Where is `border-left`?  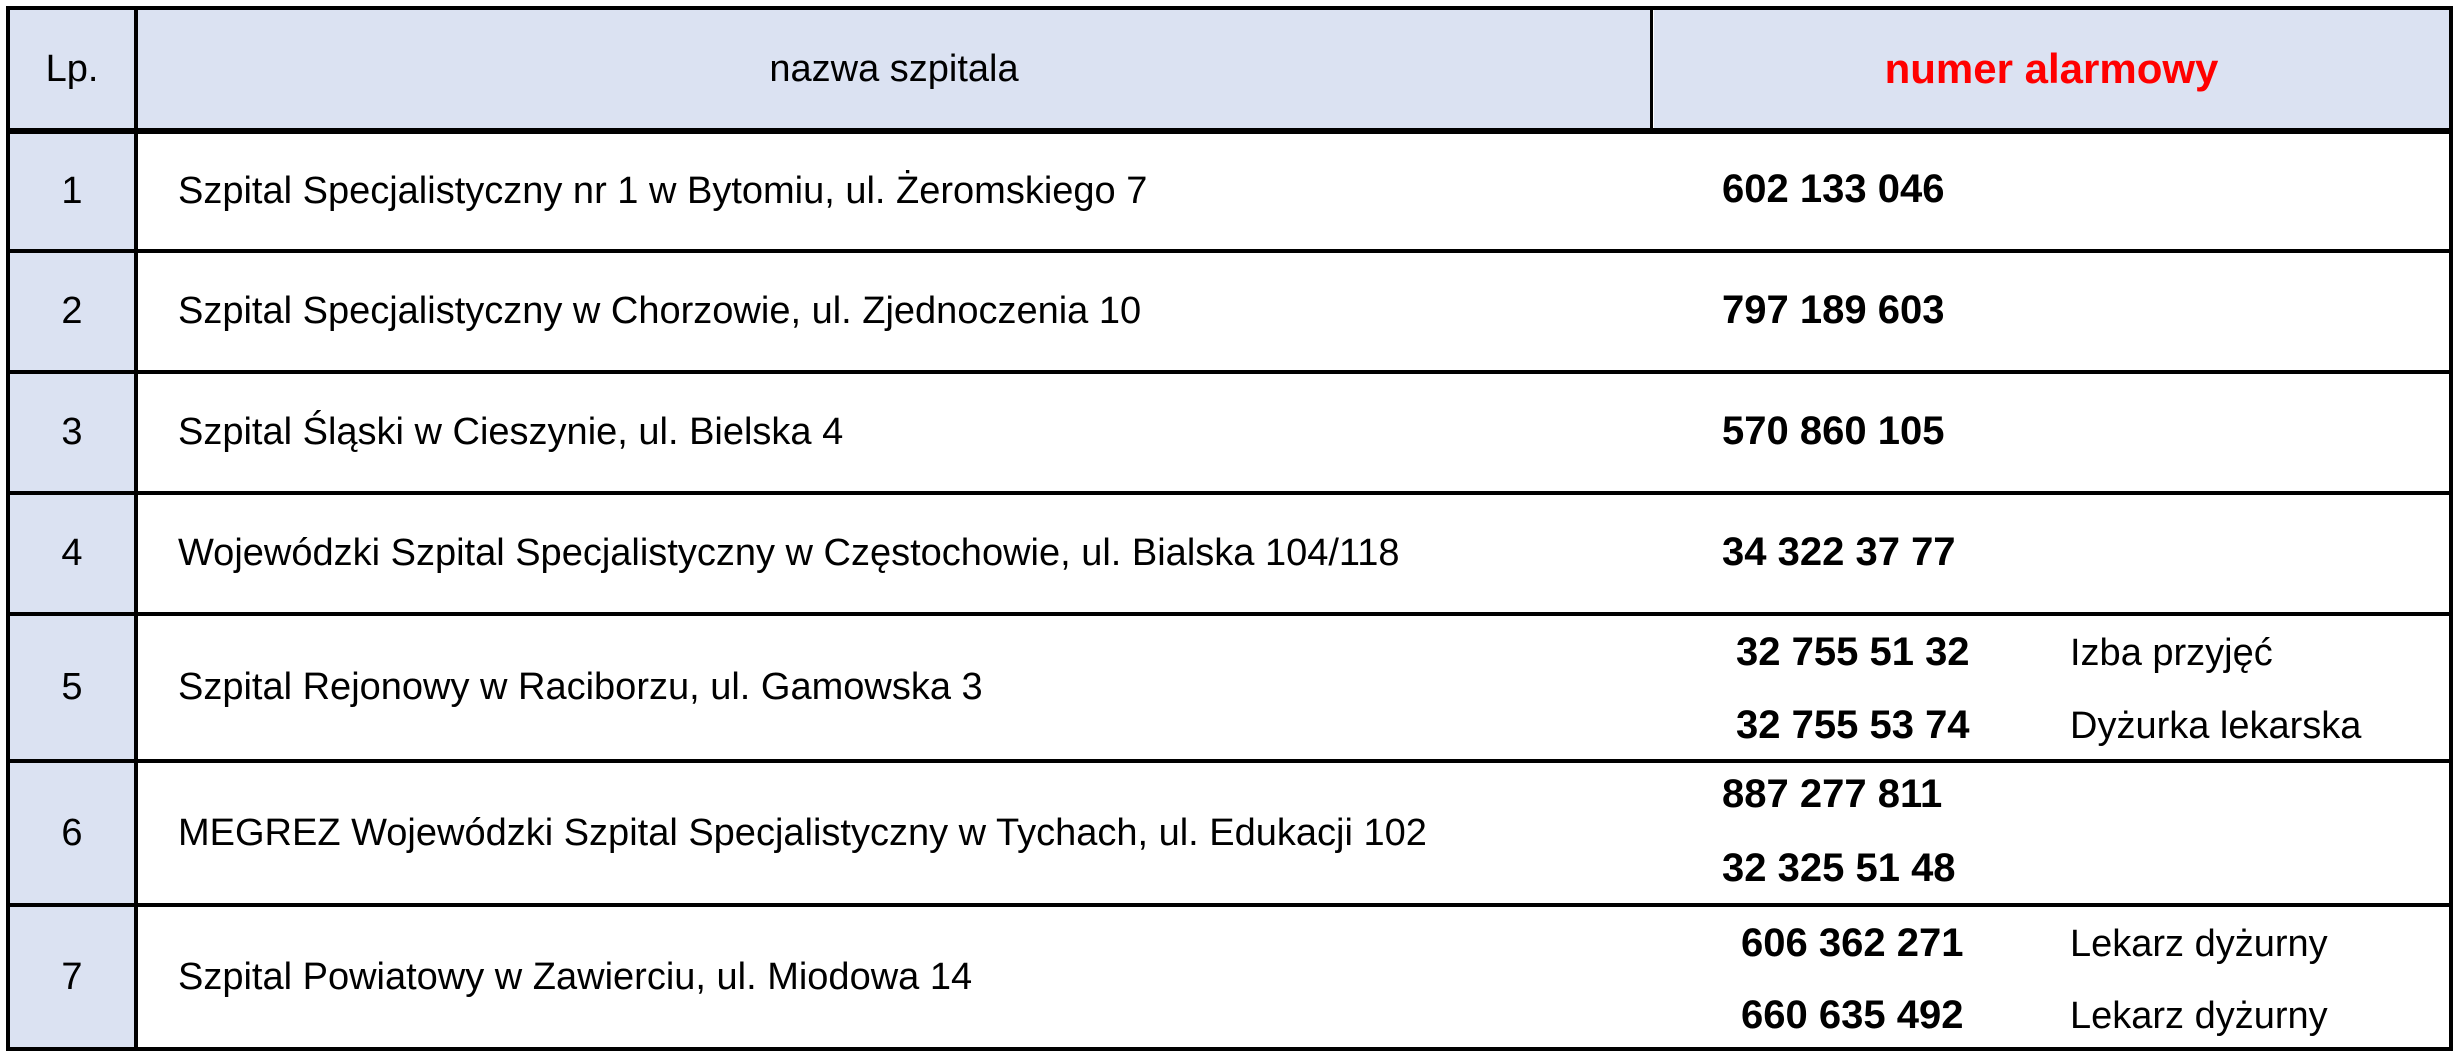 border-left is located at coordinates (8, 528).